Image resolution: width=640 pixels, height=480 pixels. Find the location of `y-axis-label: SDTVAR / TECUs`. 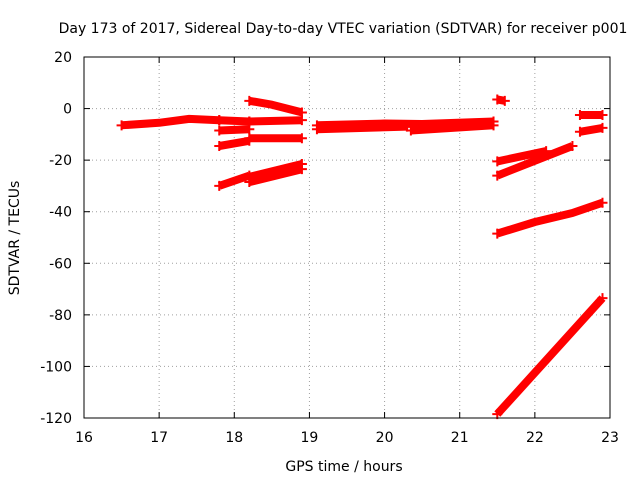

y-axis-label: SDTVAR / TECUs is located at coordinates (15, 238).